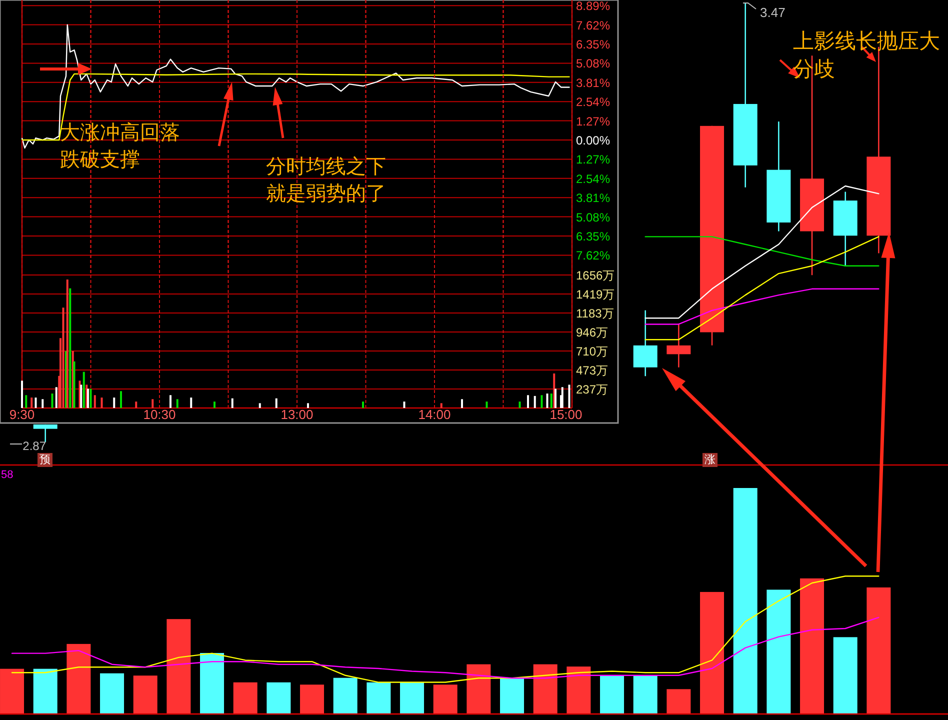 The width and height of the screenshot is (948, 720). Describe the element at coordinates (34, 446) in the screenshot. I see `annotation: 2.87` at that location.